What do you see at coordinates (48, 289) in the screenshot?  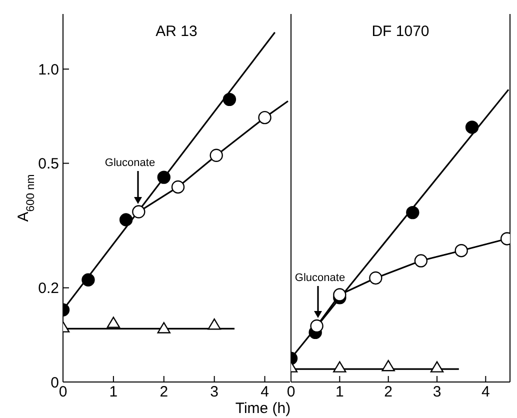 I see `y-tick-label: 0.2` at bounding box center [48, 289].